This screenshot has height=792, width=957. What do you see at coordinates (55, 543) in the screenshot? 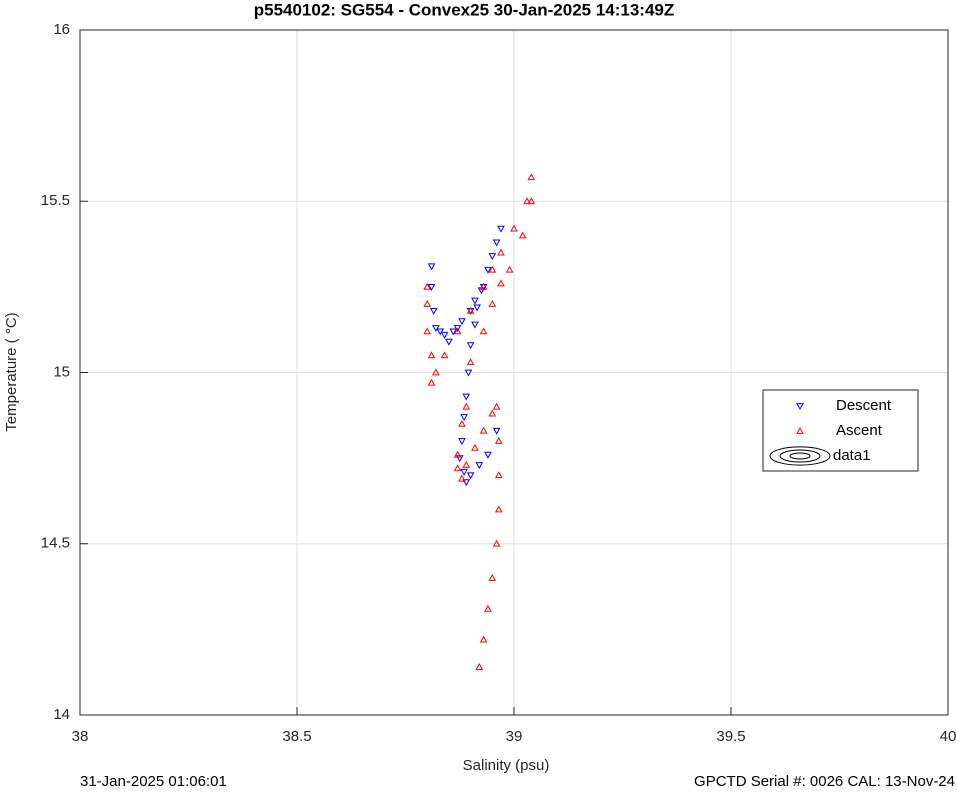
I see `y-tick-label: 14.5` at bounding box center [55, 543].